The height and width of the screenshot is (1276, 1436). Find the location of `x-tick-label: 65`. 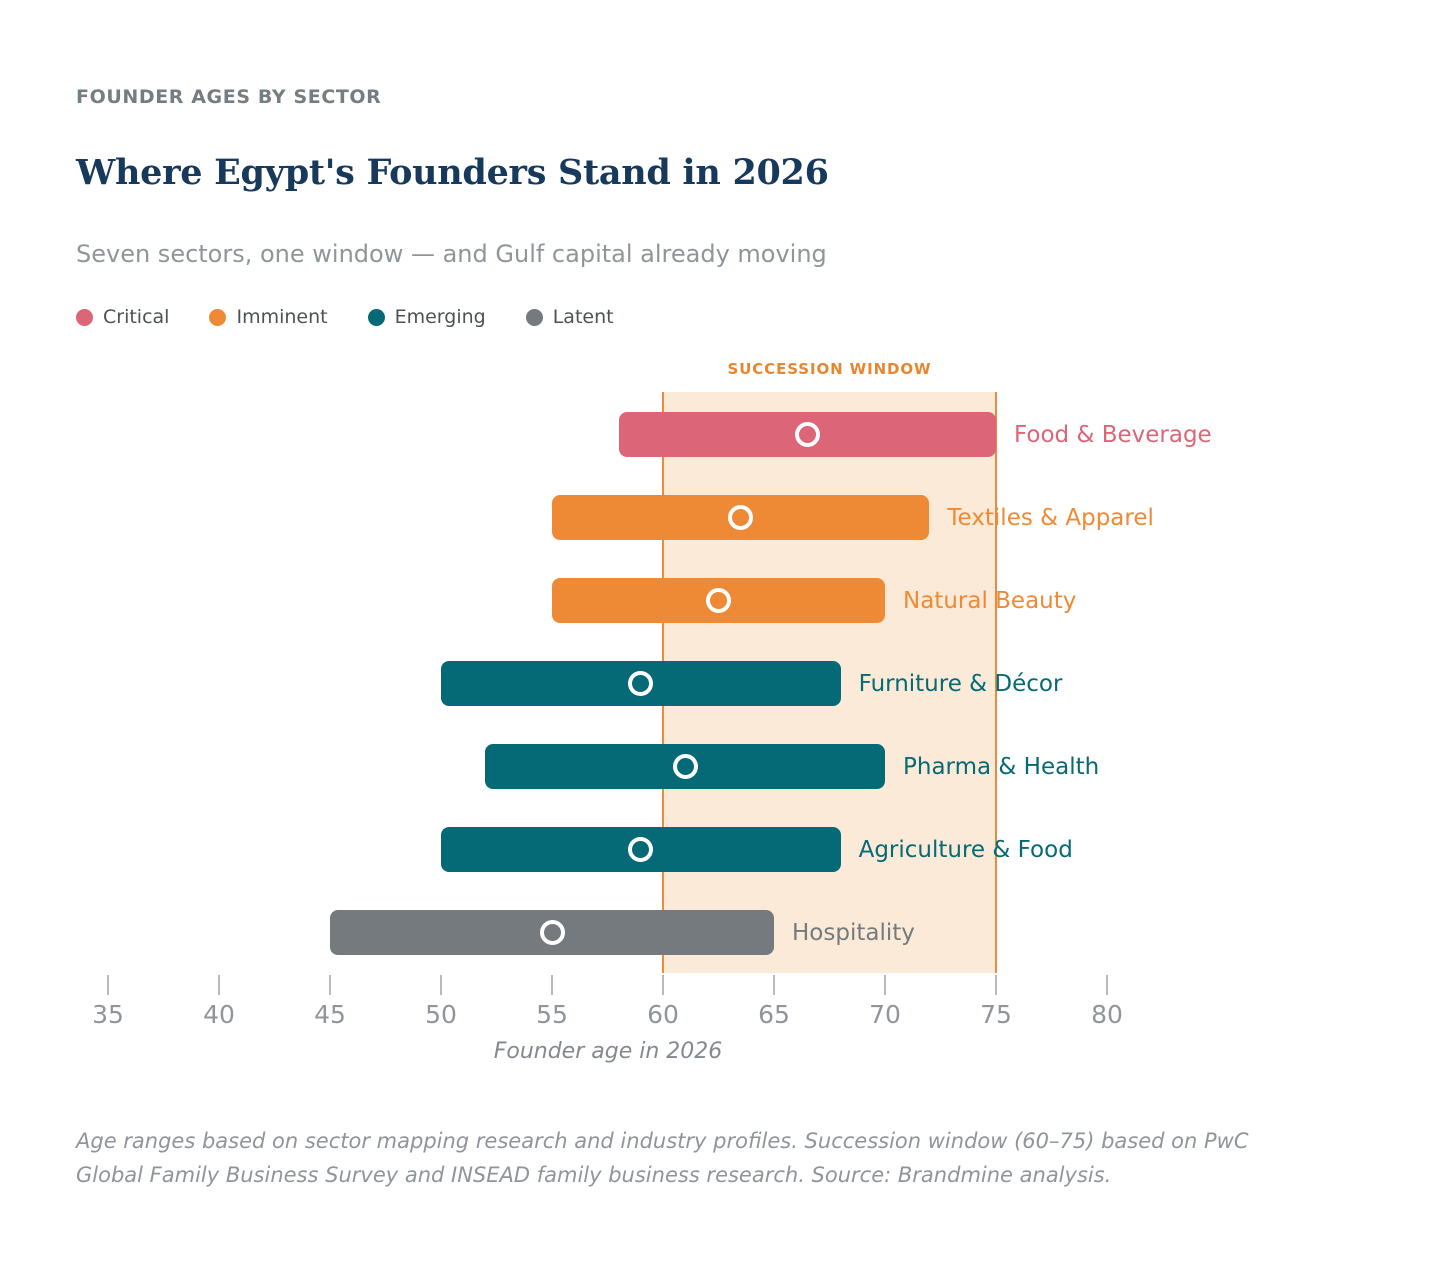

x-tick-label: 65 is located at coordinates (774, 1014).